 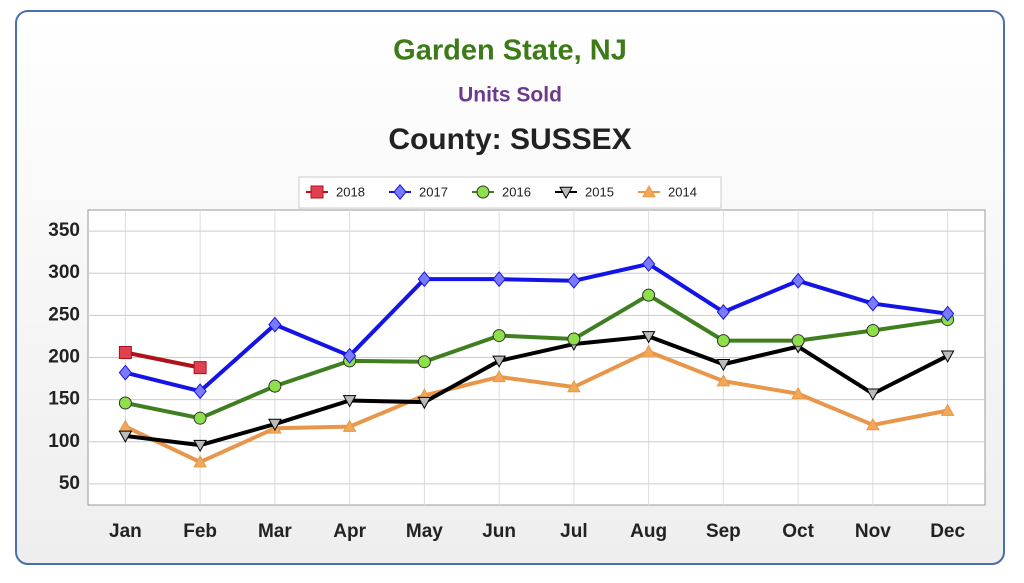 I want to click on x-tick-label: Dec, so click(x=947, y=531).